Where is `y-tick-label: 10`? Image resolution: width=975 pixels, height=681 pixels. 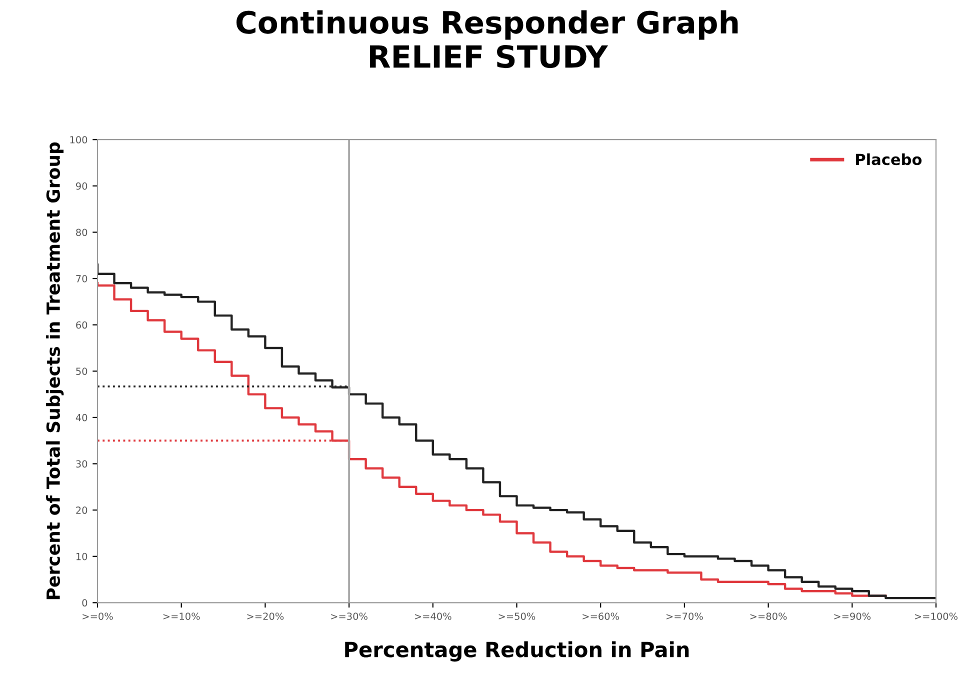 y-tick-label: 10 is located at coordinates (82, 556).